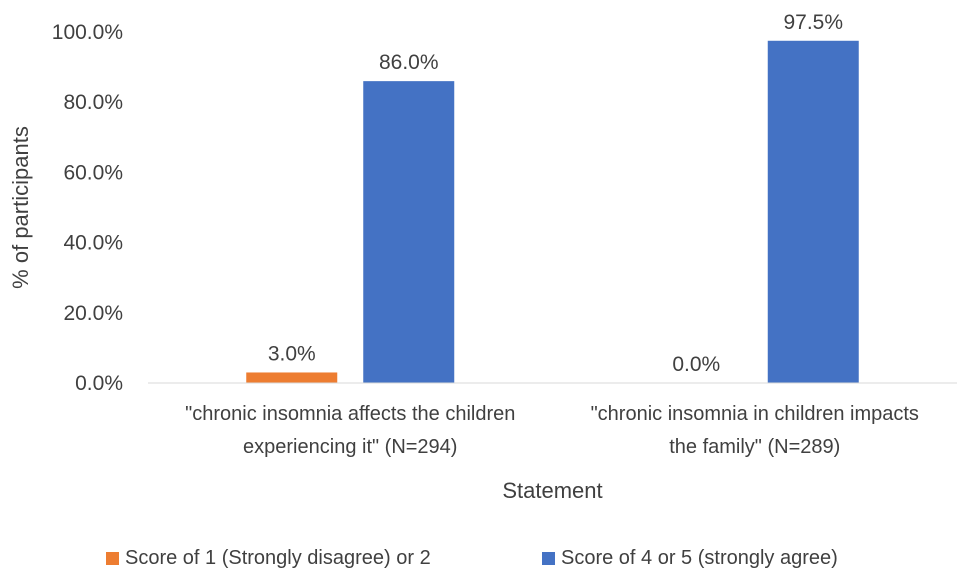 The width and height of the screenshot is (959, 578). What do you see at coordinates (552, 490) in the screenshot?
I see `x-axis-title: Statement` at bounding box center [552, 490].